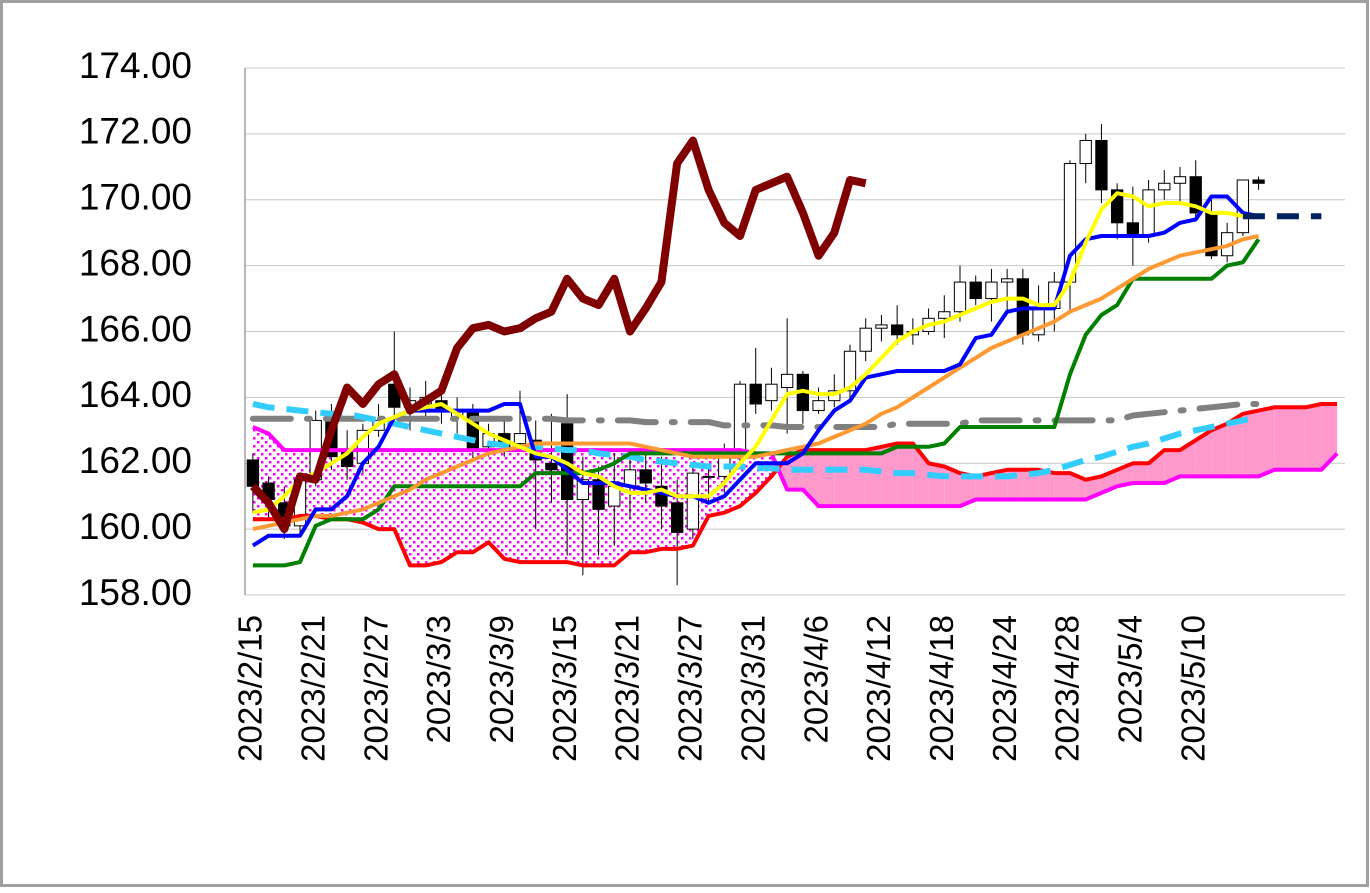 Image resolution: width=1370 pixels, height=893 pixels. I want to click on y-tick-label: 168.00, so click(135, 262).